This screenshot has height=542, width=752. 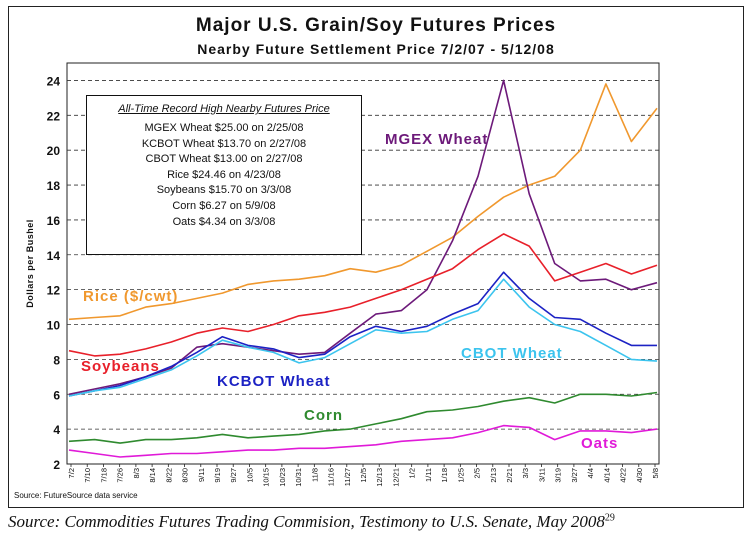 I want to click on y-tick-label: 4, so click(x=56, y=430).